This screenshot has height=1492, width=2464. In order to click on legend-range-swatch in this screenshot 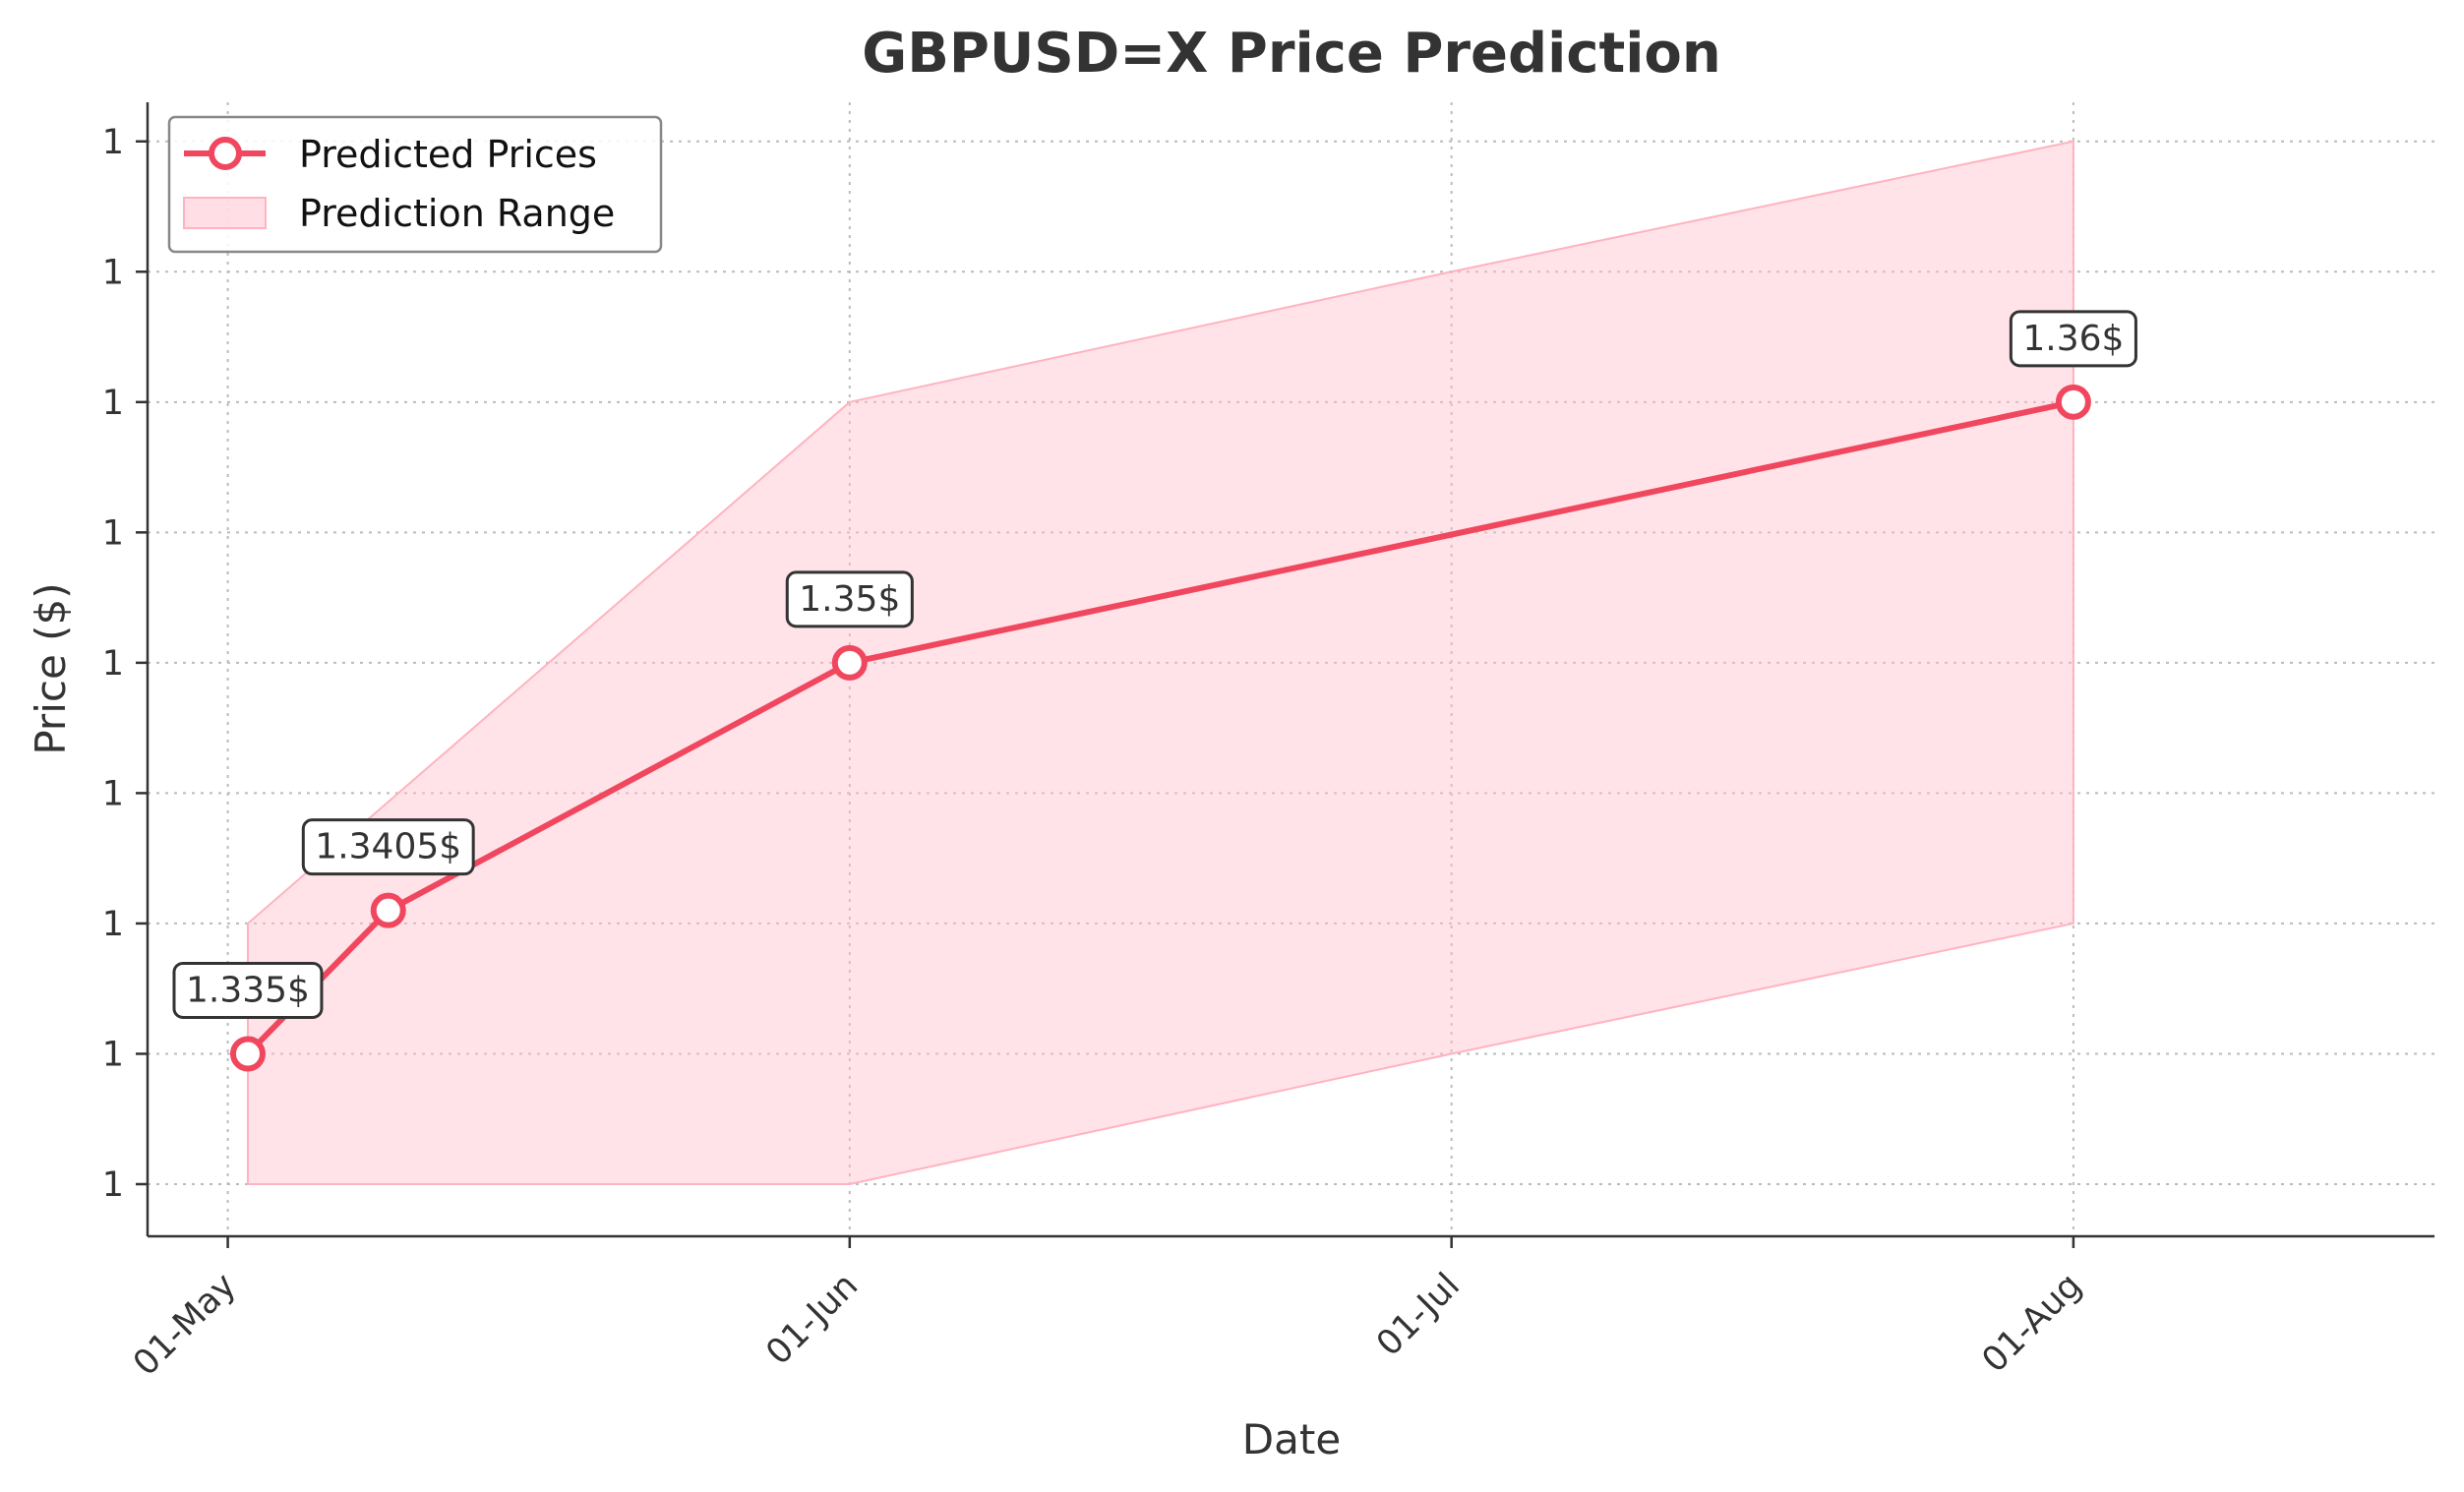, I will do `click(225, 213)`.